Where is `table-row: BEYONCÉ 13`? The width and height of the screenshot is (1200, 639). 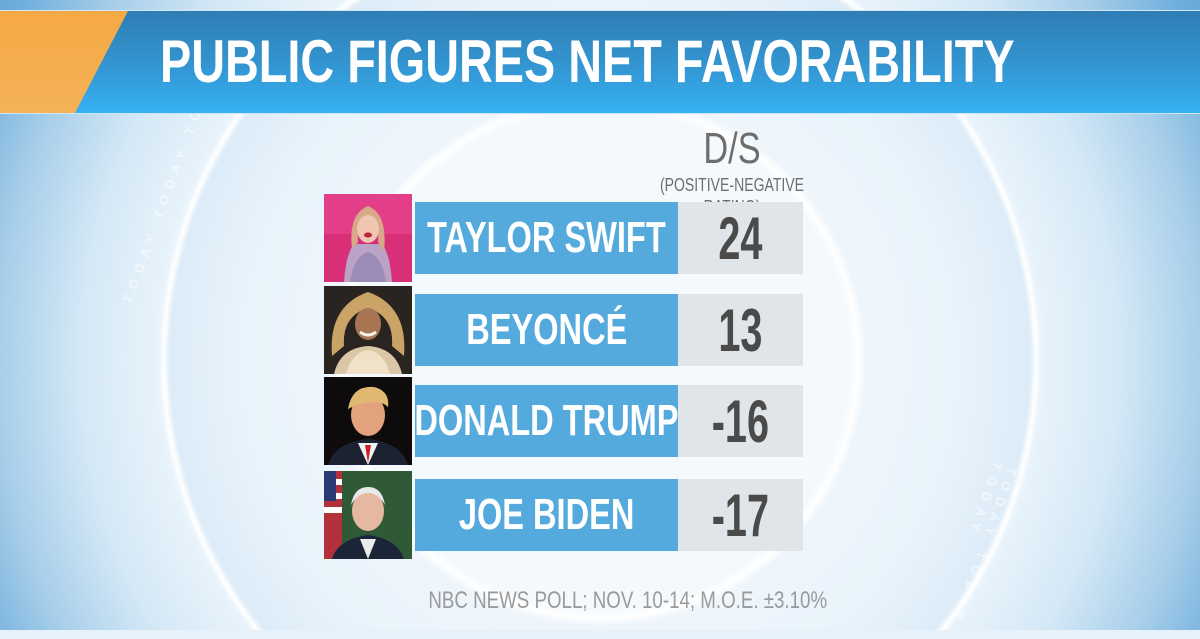
table-row: BEYONCÉ 13 is located at coordinates (564, 330).